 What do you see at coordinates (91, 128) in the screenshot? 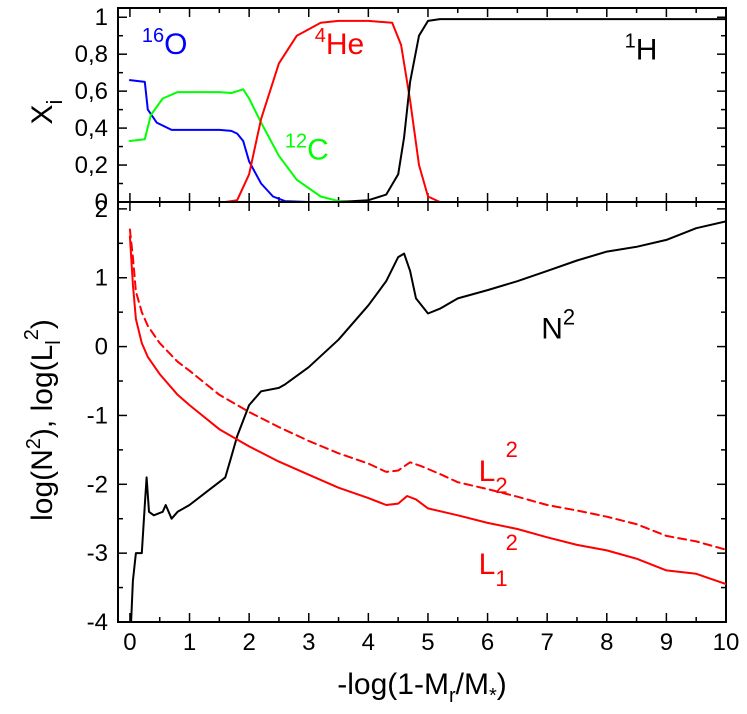
I see `top-ytick-label: 0,4` at bounding box center [91, 128].